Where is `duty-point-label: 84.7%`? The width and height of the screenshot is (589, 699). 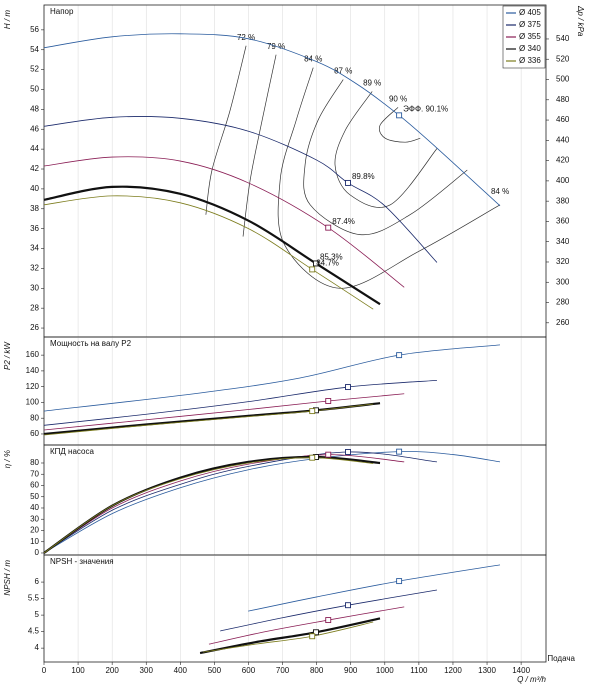 duty-point-label: 84.7% is located at coordinates (327, 263).